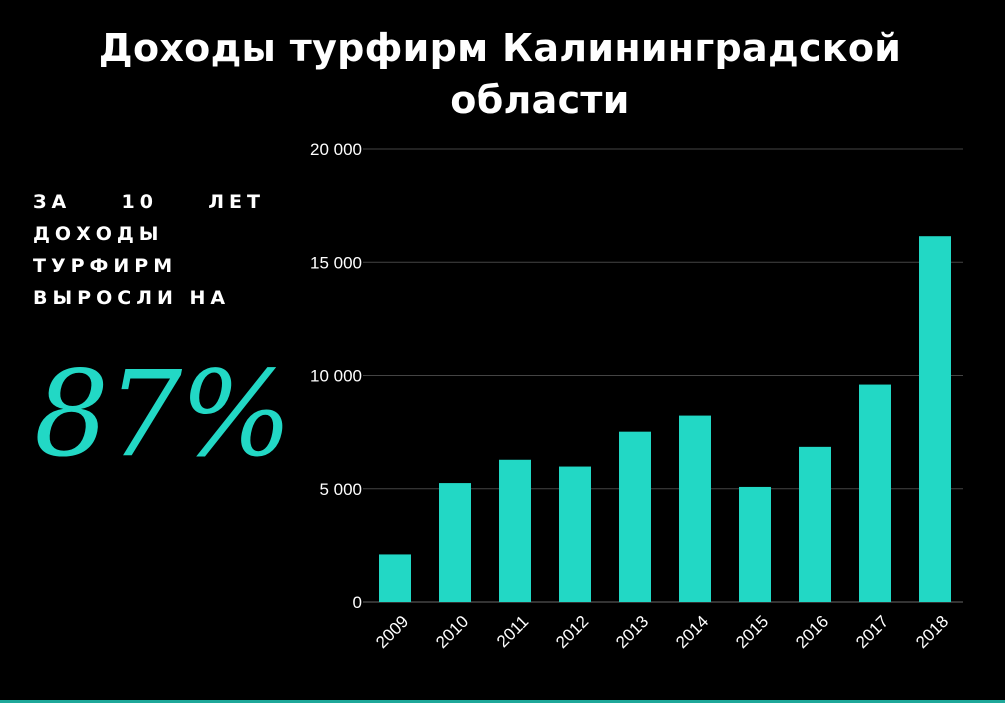 This screenshot has width=1005, height=703. Describe the element at coordinates (336, 262) in the screenshot. I see `y-tick-label: 15 000` at that location.